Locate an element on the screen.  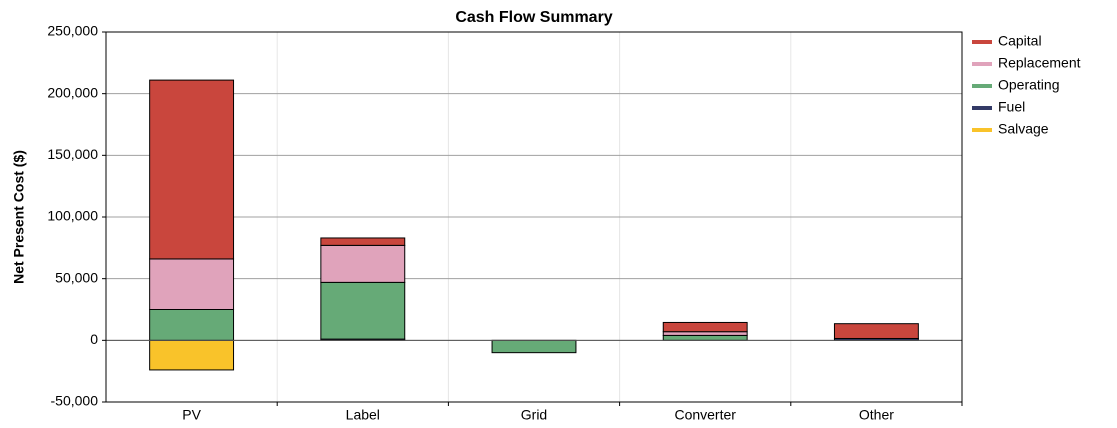
y-tick-label: 100,000 is located at coordinates (72, 216).